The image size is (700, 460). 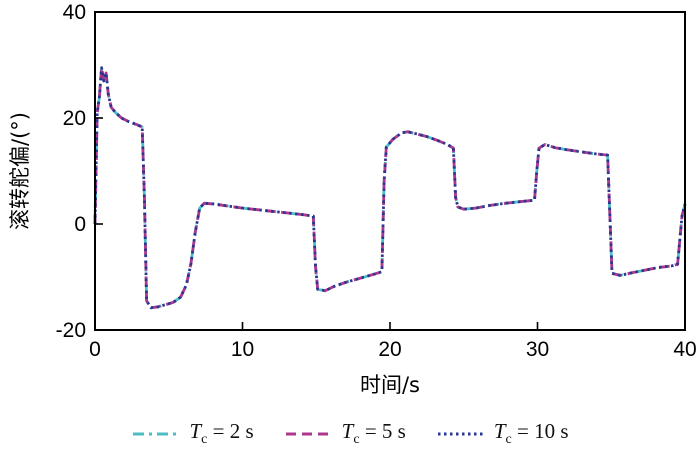 I want to click on legend-text: = 10 s, so click(x=540, y=431).